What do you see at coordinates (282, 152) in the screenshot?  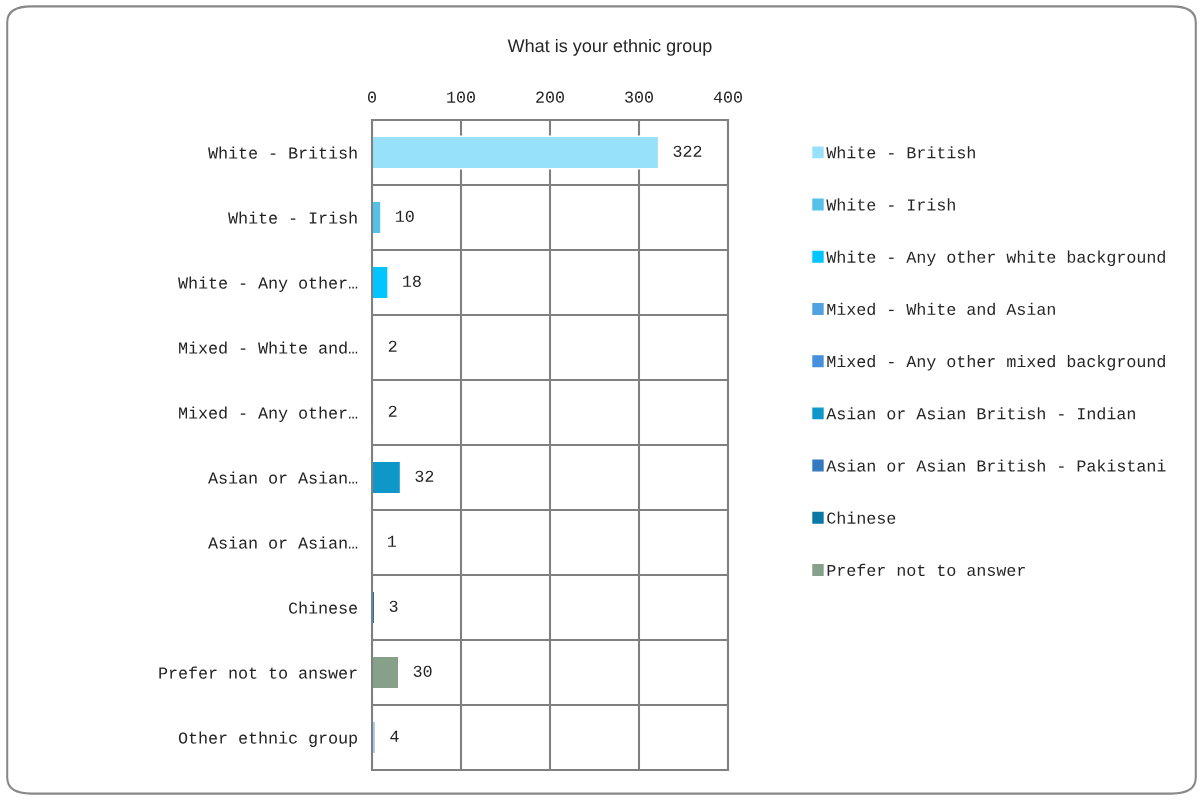 I see `y-tick-label: White - British` at bounding box center [282, 152].